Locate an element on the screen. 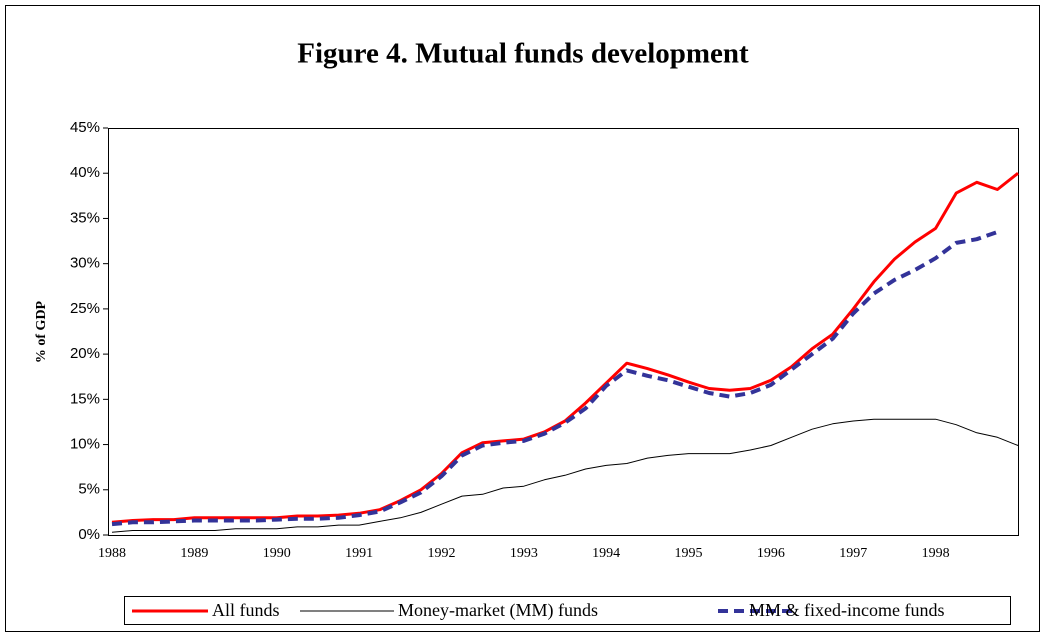 The height and width of the screenshot is (637, 1045). legend-box is located at coordinates (567, 610).